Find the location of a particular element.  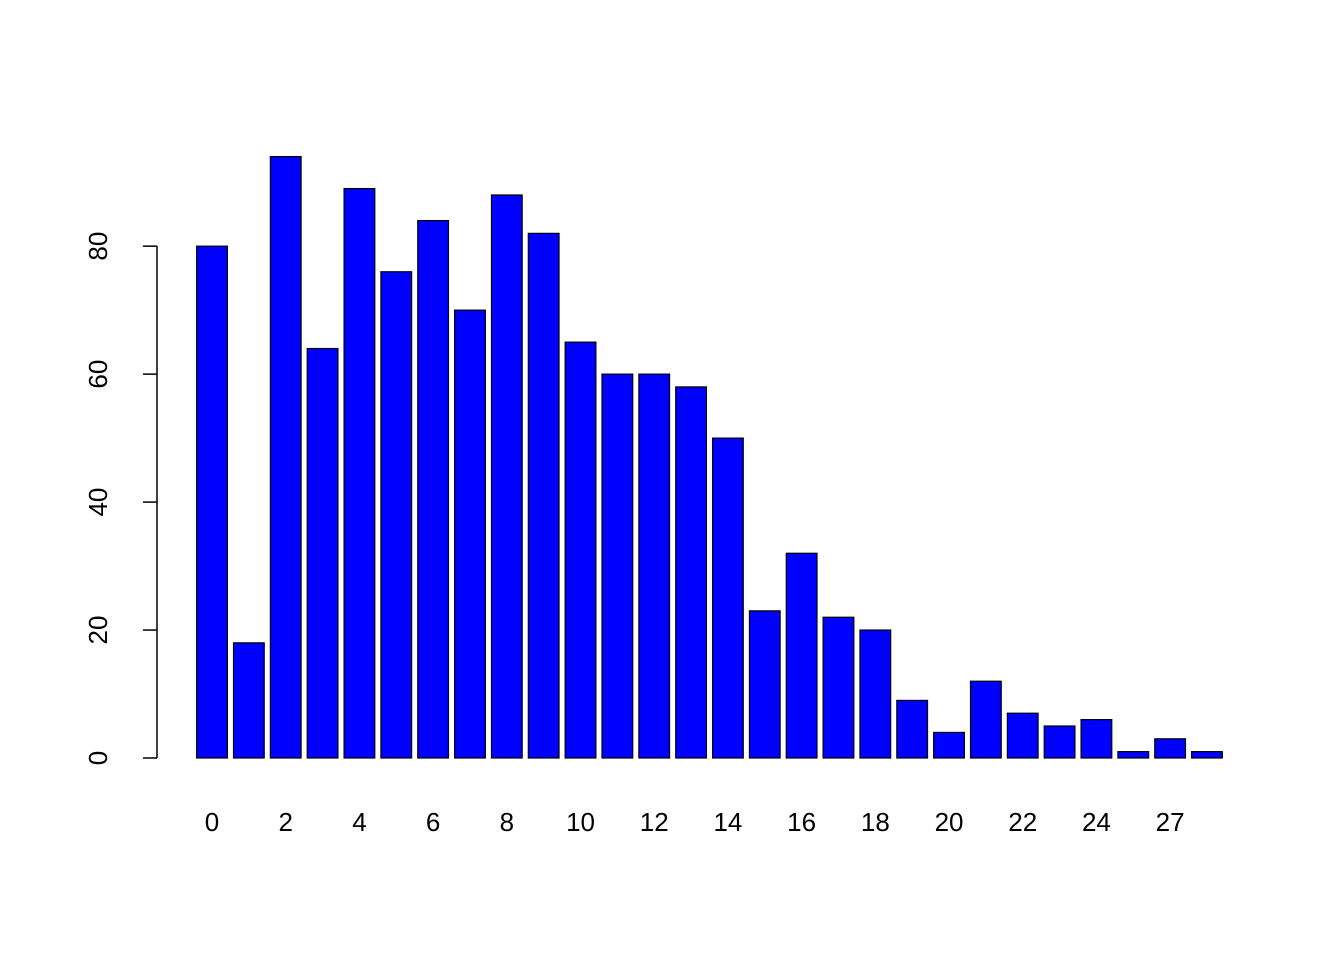

y-tick-label: 40 is located at coordinates (98, 502).